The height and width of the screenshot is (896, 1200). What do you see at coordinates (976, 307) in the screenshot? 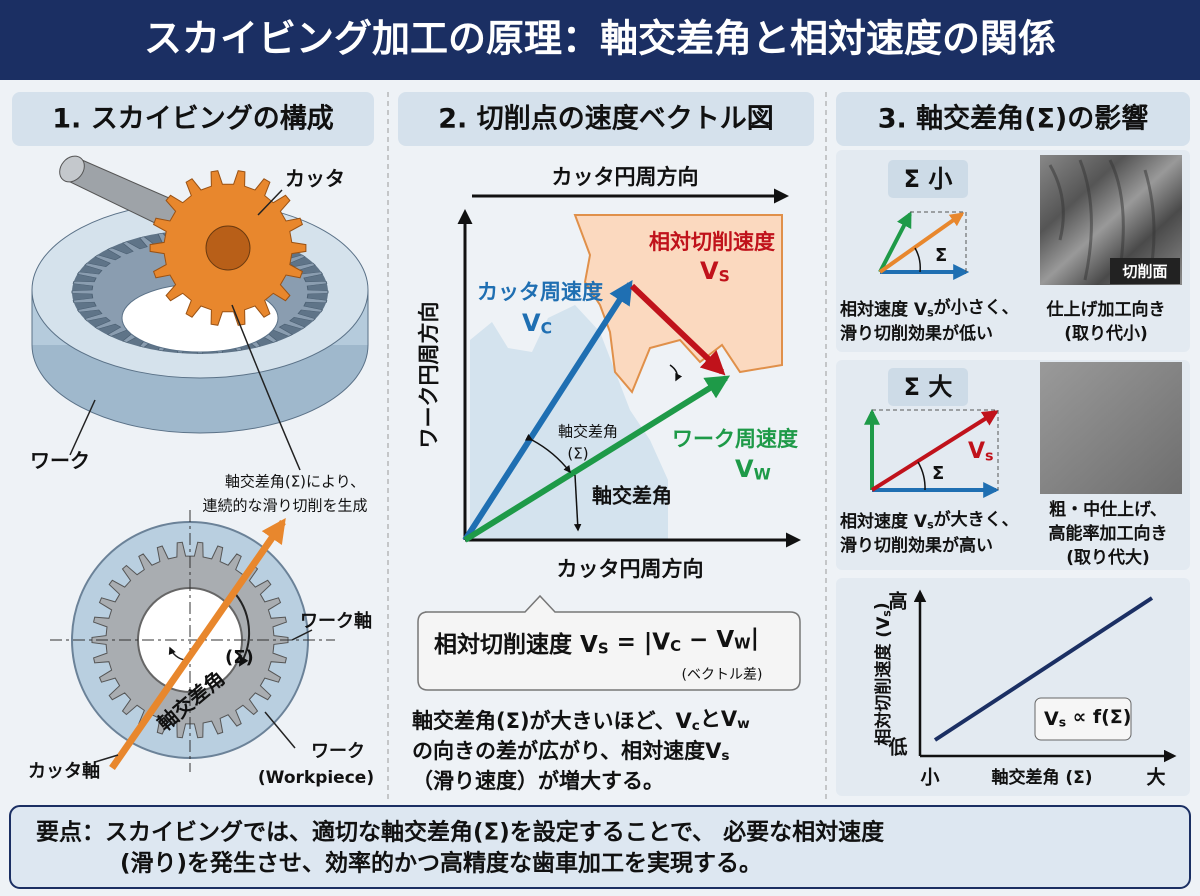
I see `text-run: が小さく、` at bounding box center [976, 307].